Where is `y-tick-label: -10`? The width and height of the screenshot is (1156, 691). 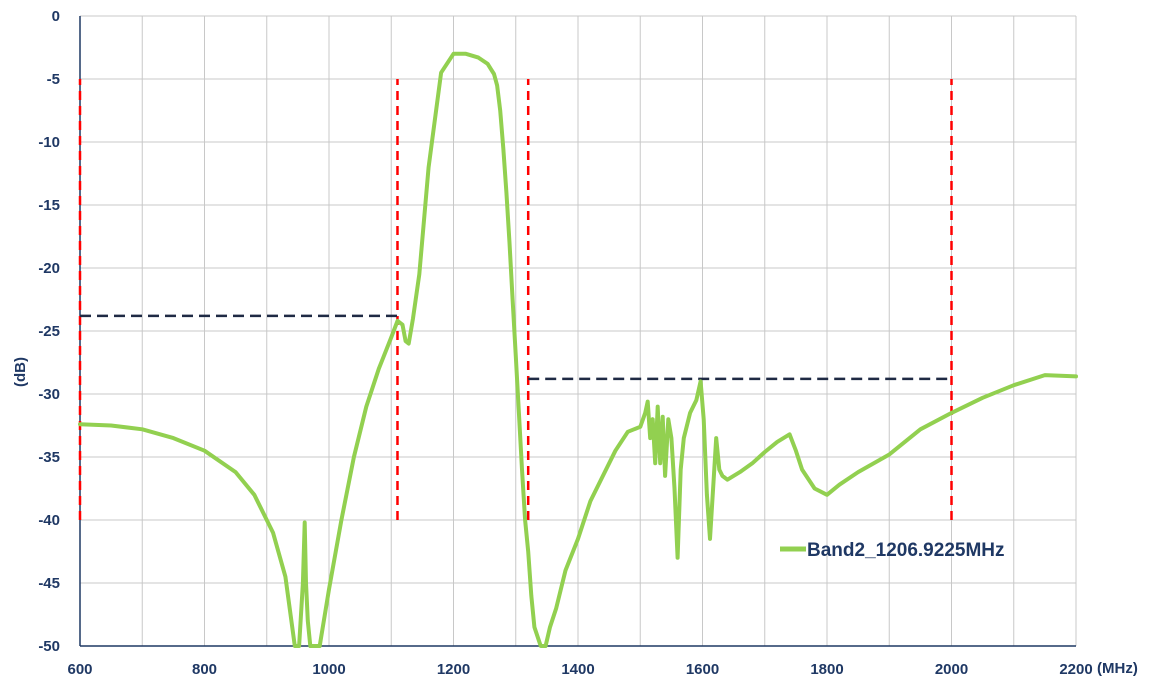 y-tick-label: -10 is located at coordinates (49, 142).